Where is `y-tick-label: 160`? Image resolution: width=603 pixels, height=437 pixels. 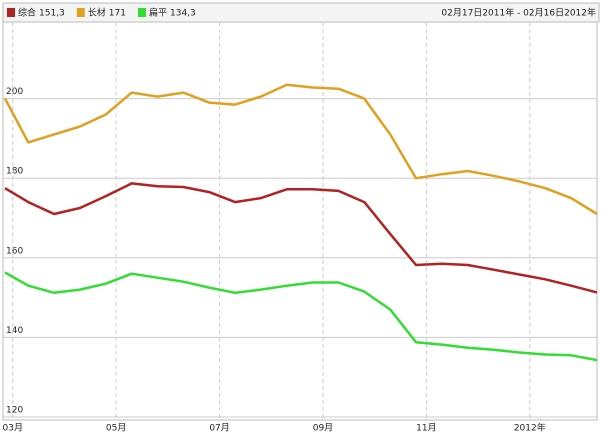
y-tick-label: 160 is located at coordinates (14, 251).